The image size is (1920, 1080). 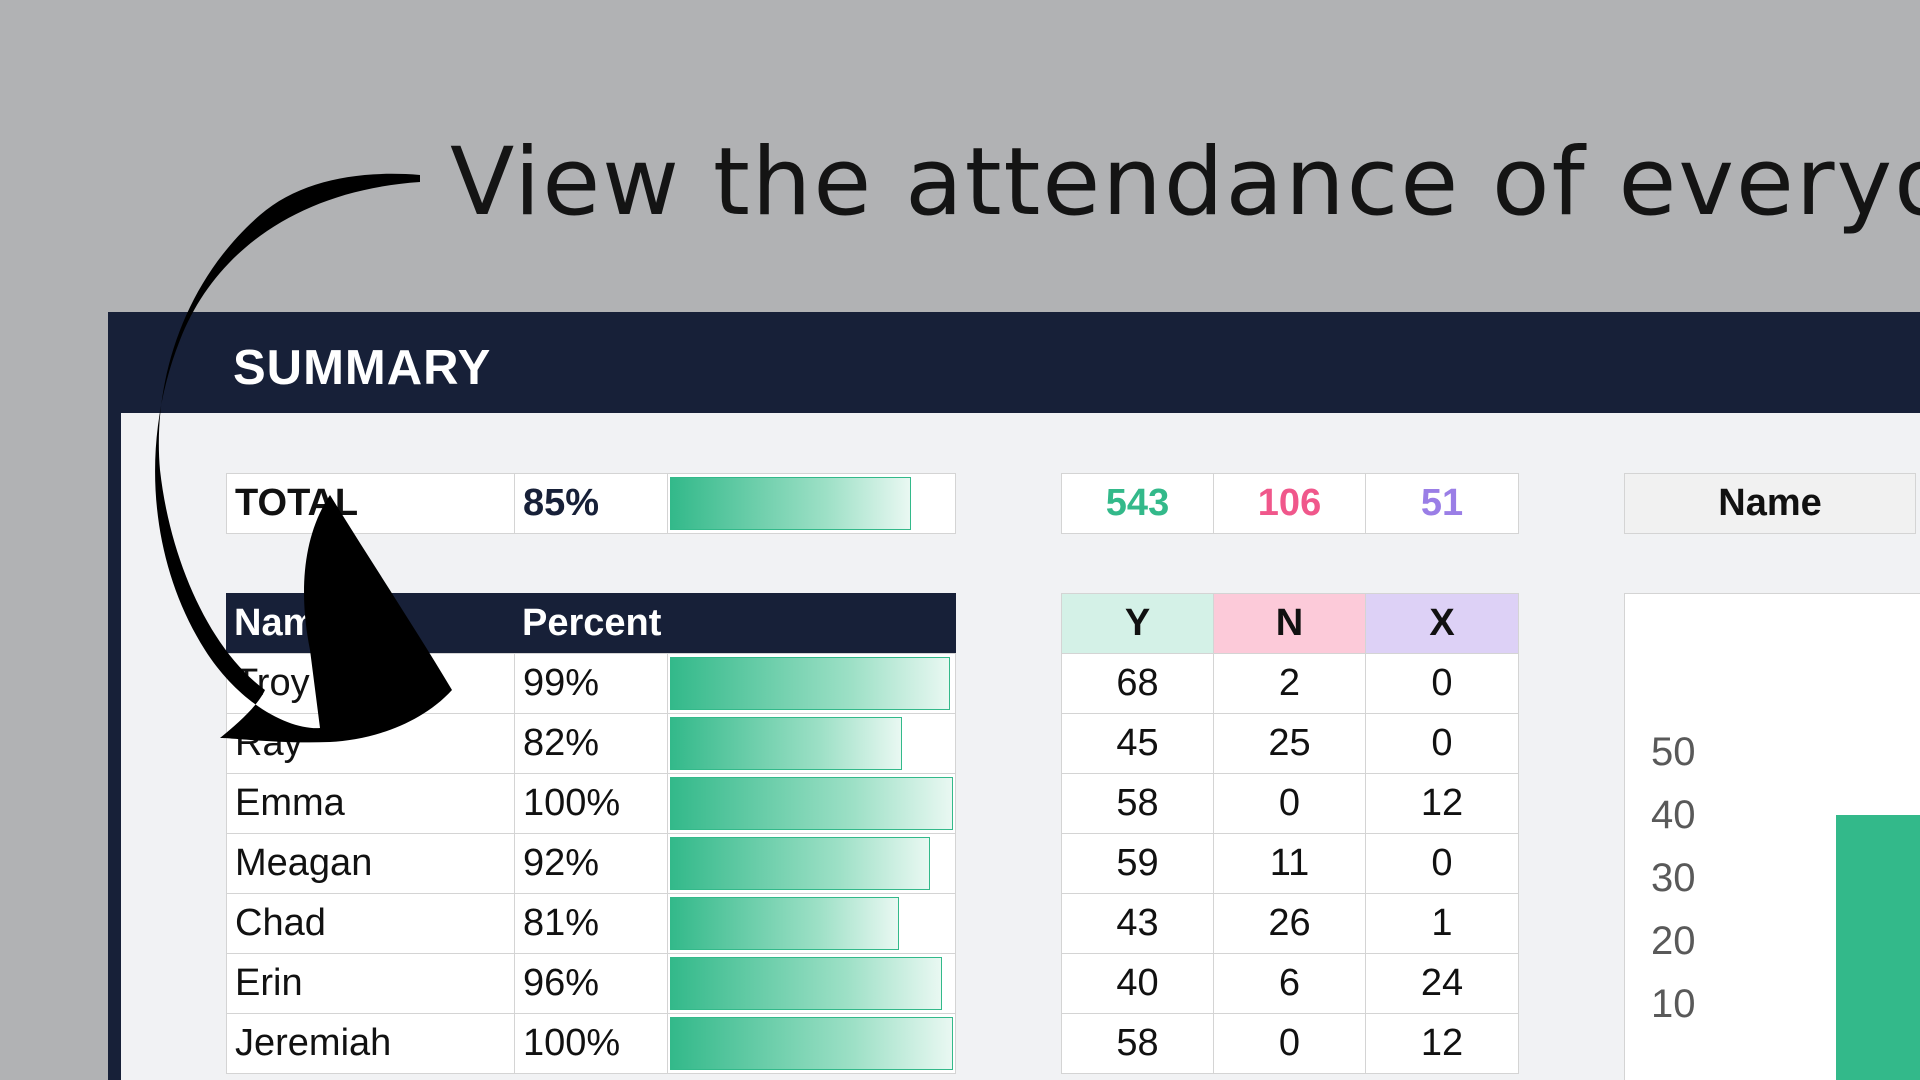 What do you see at coordinates (1289, 923) in the screenshot?
I see `row-n-cell: 26` at bounding box center [1289, 923].